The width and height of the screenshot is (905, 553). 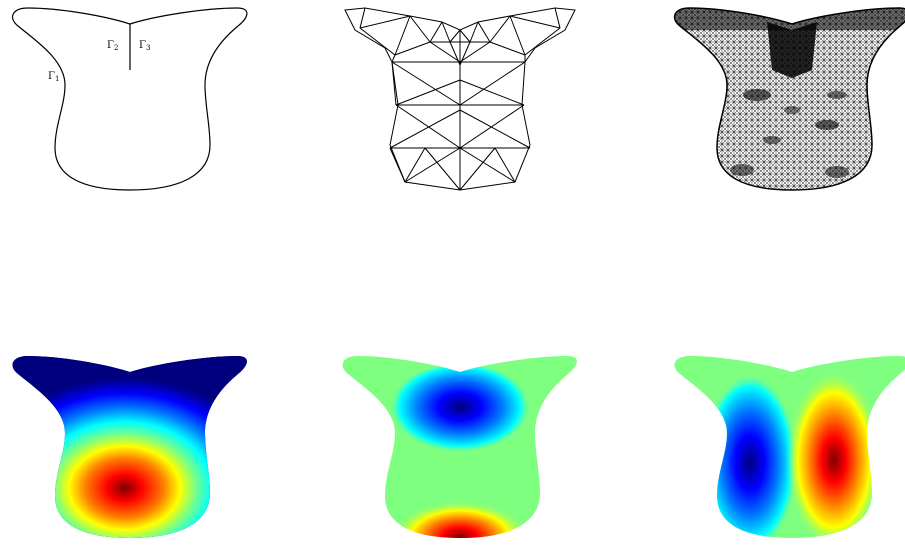 I want to click on coarse-mesh-panel, so click(x=460, y=99).